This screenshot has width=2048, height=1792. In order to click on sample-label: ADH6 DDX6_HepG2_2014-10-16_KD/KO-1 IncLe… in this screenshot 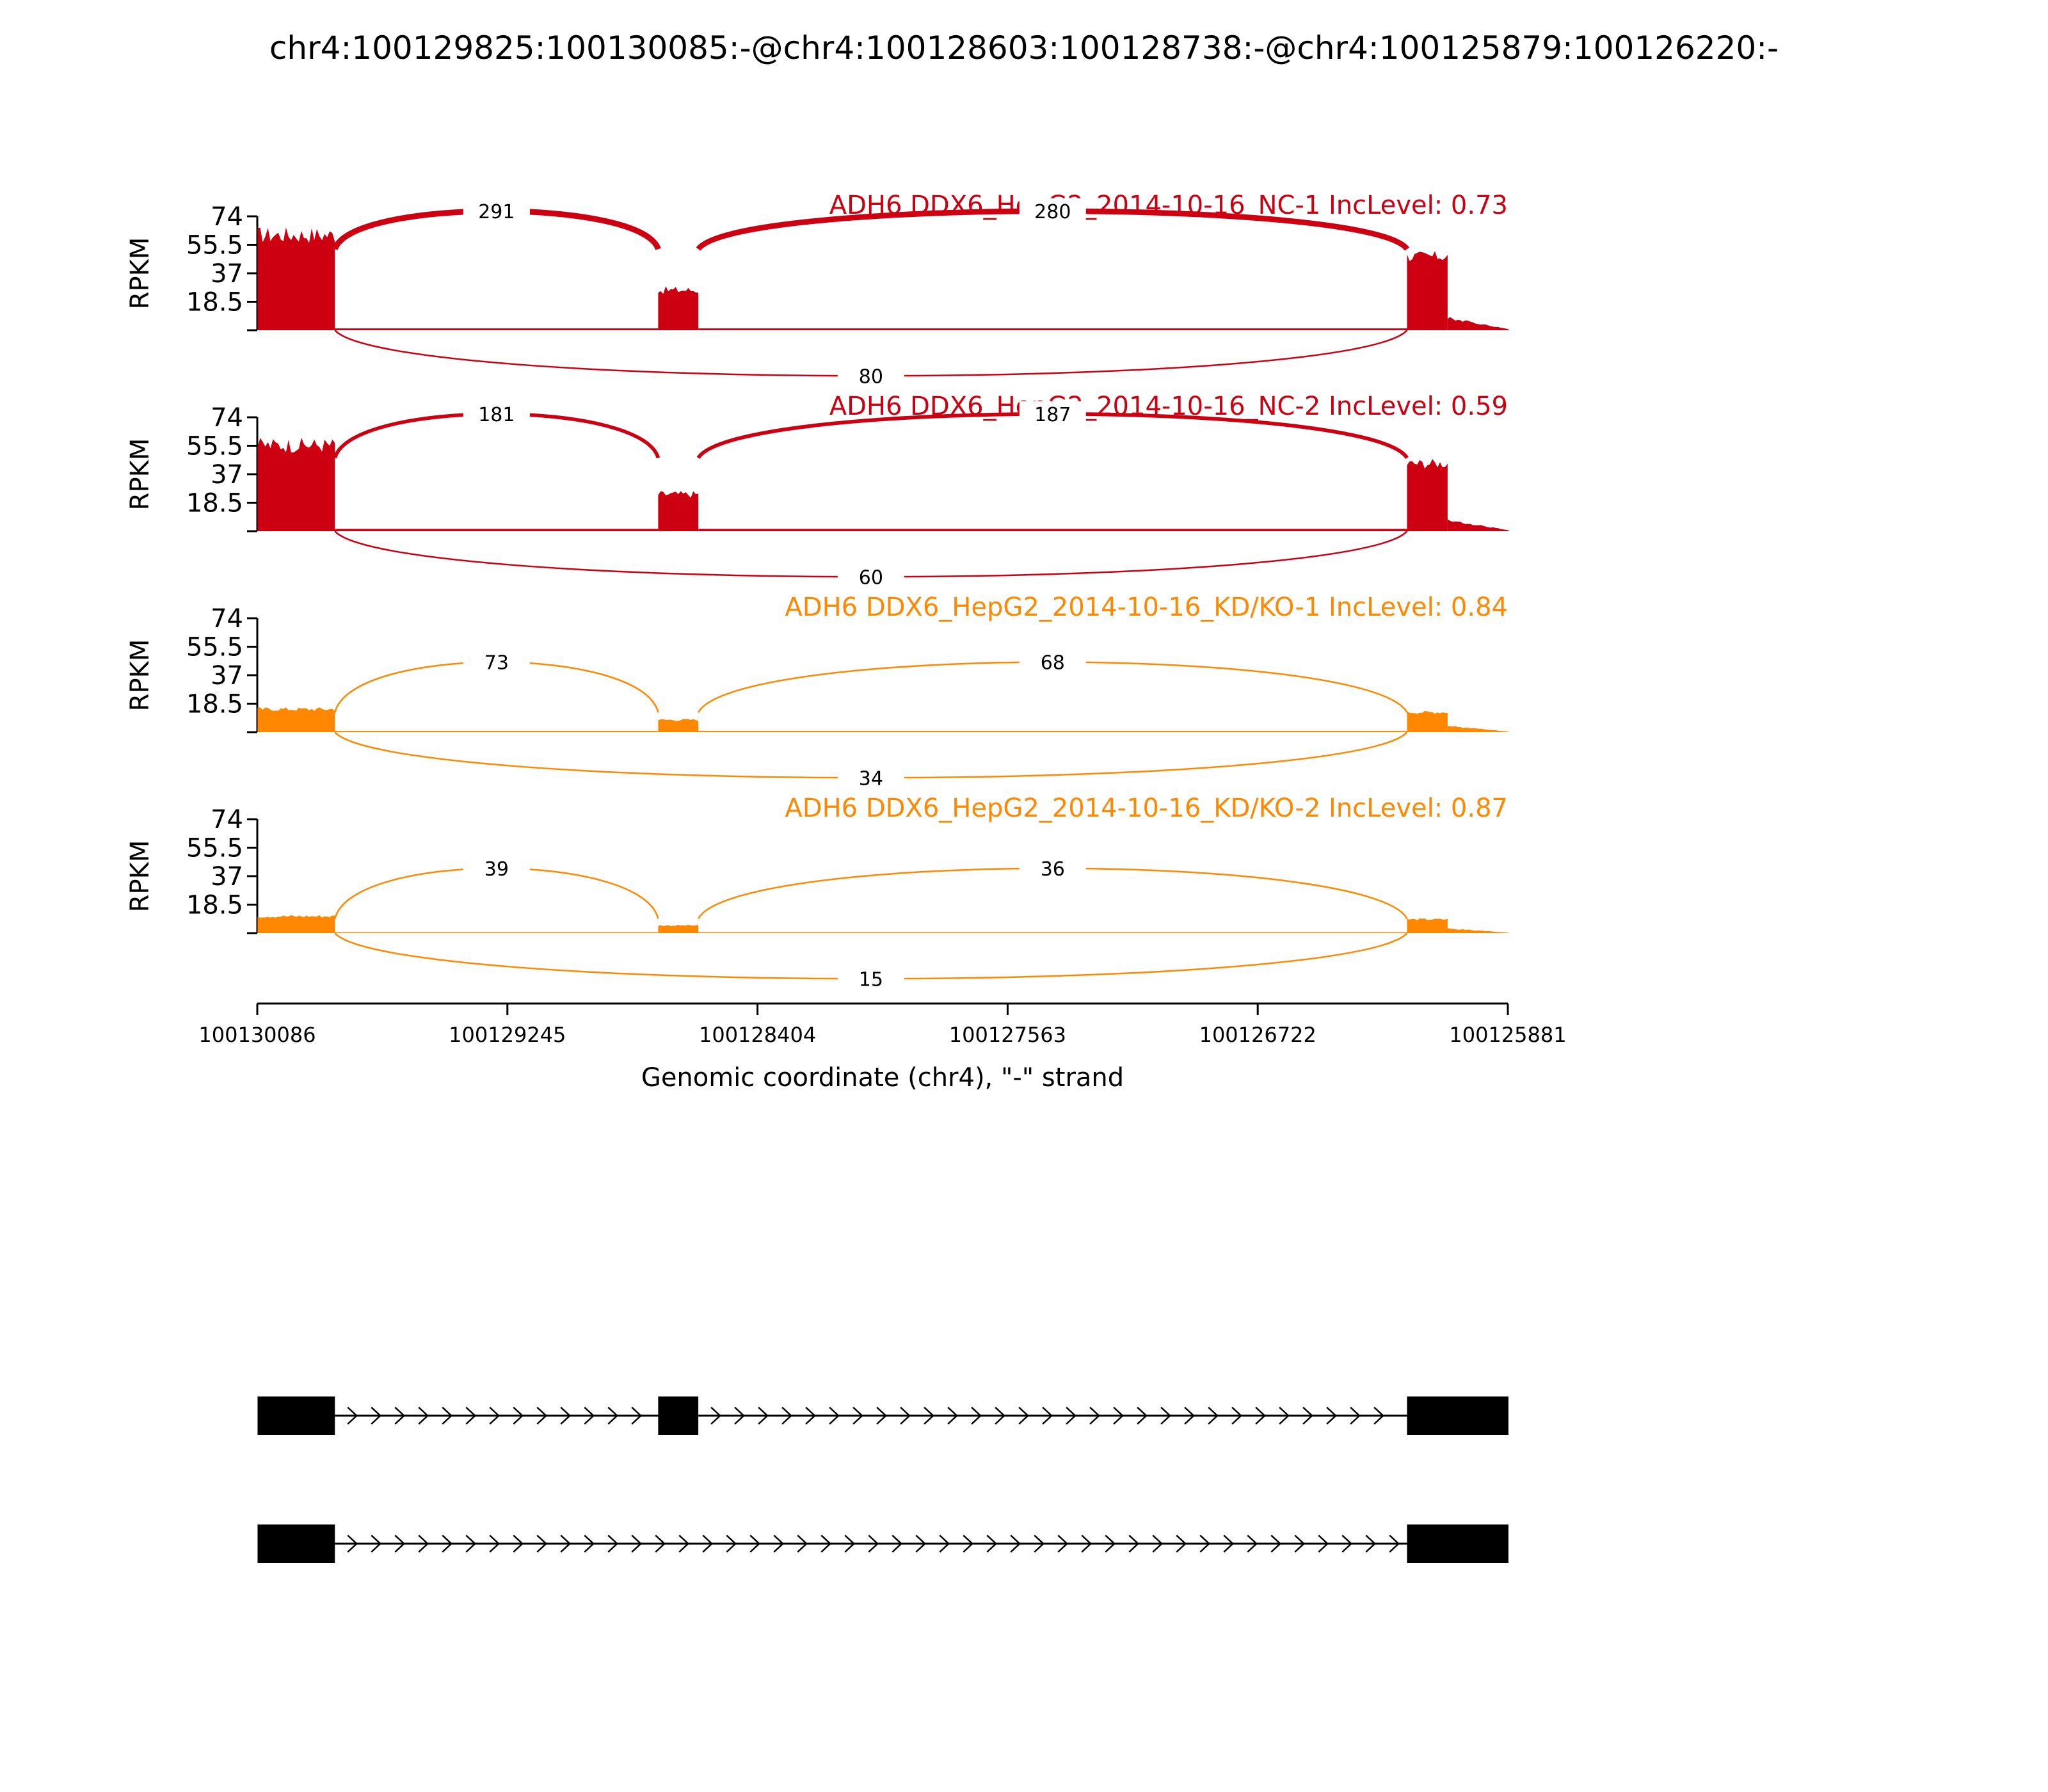, I will do `click(1146, 607)`.